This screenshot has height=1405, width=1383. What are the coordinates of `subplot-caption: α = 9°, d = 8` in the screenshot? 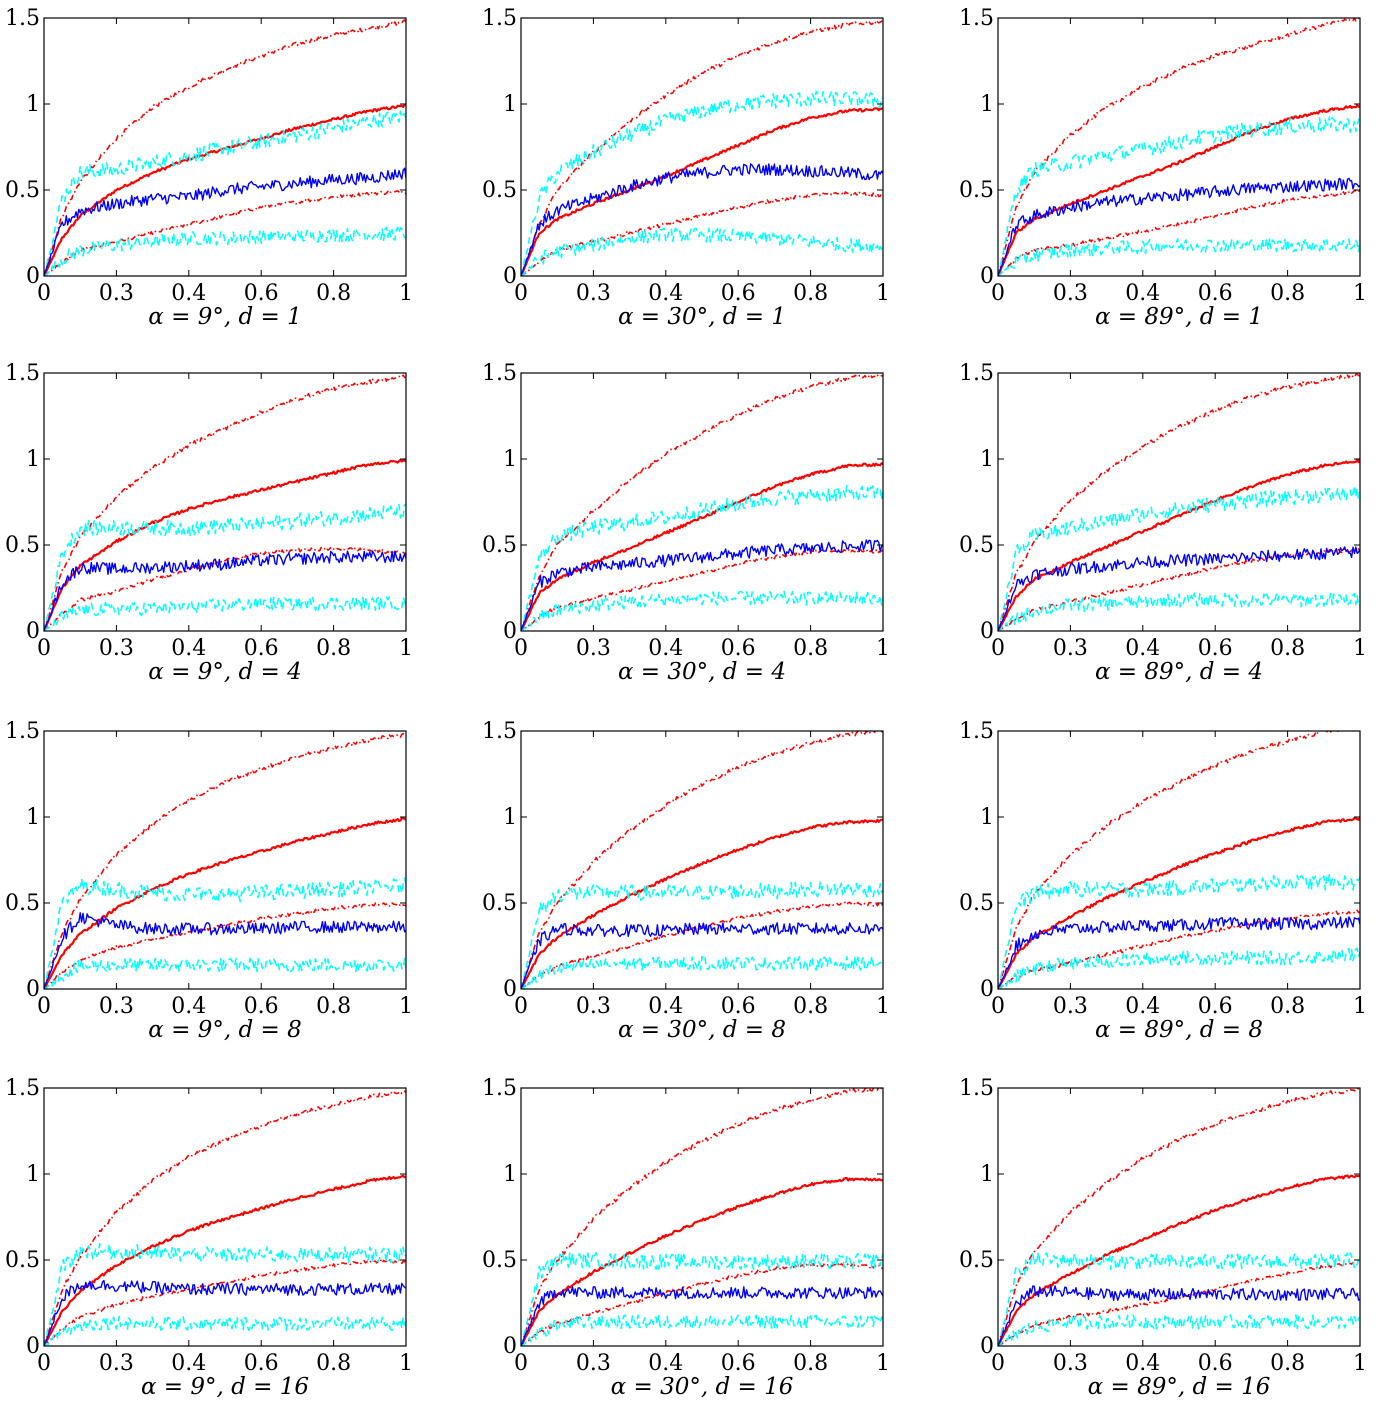 It's located at (224, 1030).